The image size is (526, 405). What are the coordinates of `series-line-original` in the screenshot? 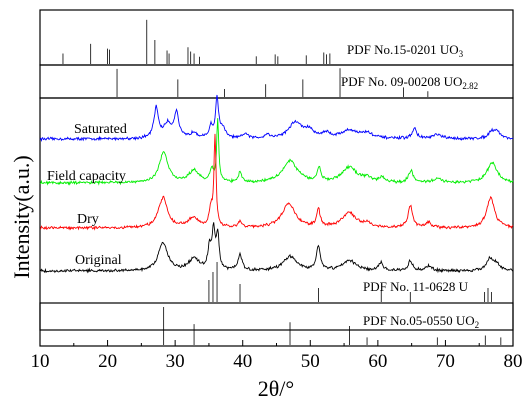 It's located at (276, 248).